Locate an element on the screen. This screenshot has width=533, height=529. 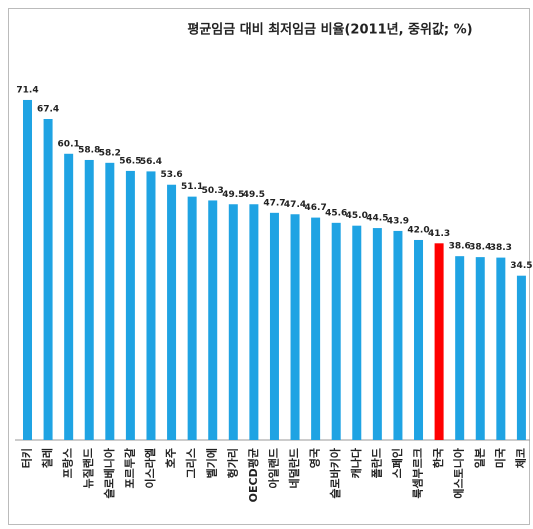
value-label: 53.6 is located at coordinates (171, 175).